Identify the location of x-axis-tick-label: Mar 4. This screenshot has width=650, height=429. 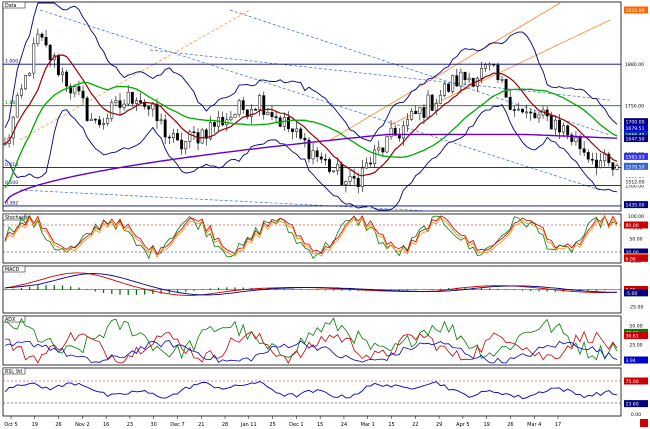
(534, 425).